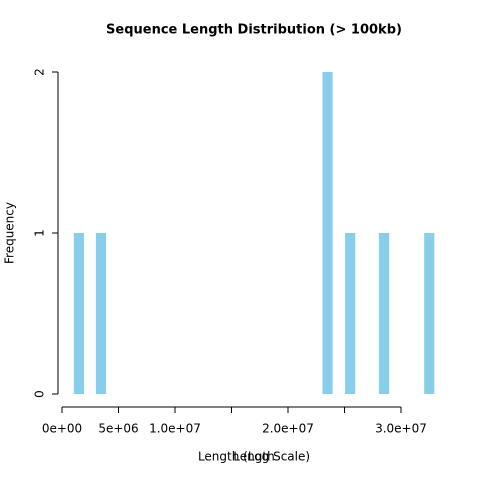  I want to click on x-axis-label: Length (Log Scale), so click(254, 457).